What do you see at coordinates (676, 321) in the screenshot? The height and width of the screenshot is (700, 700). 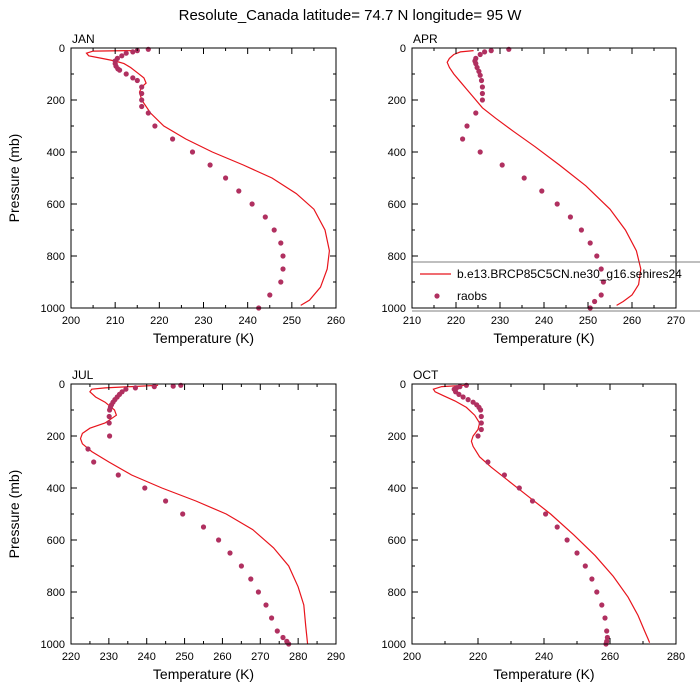 I see `x-tick-label: 270` at bounding box center [676, 321].